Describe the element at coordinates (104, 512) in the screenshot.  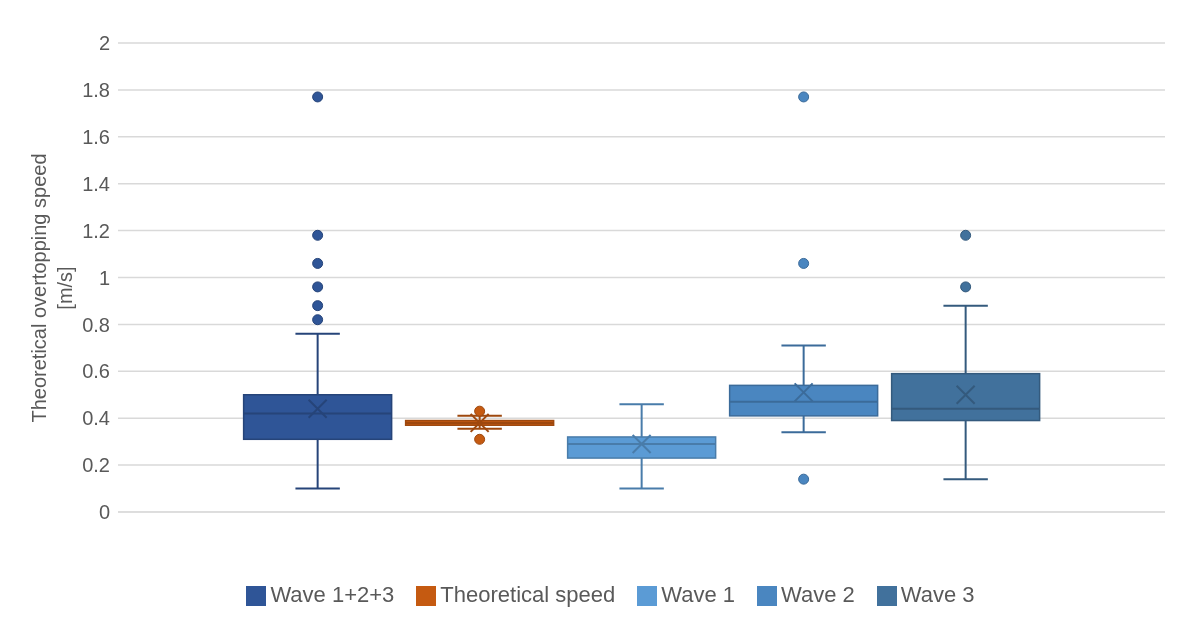
I see `y-tick-label: 0` at that location.